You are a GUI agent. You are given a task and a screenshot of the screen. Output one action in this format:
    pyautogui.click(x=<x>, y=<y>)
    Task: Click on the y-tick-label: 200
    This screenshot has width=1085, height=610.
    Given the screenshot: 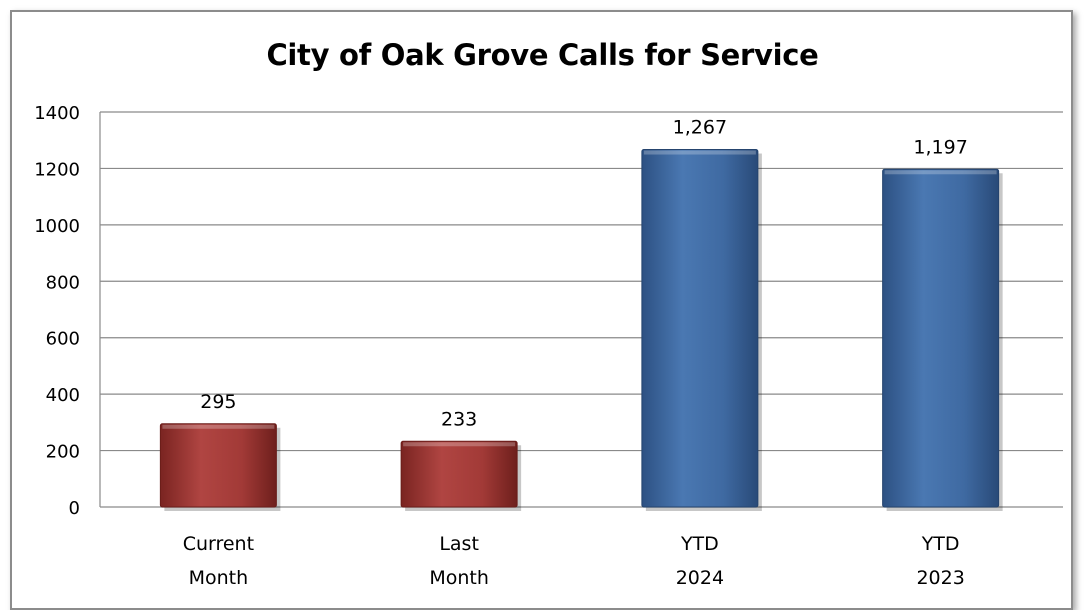 What is the action you would take?
    pyautogui.click(x=63, y=452)
    